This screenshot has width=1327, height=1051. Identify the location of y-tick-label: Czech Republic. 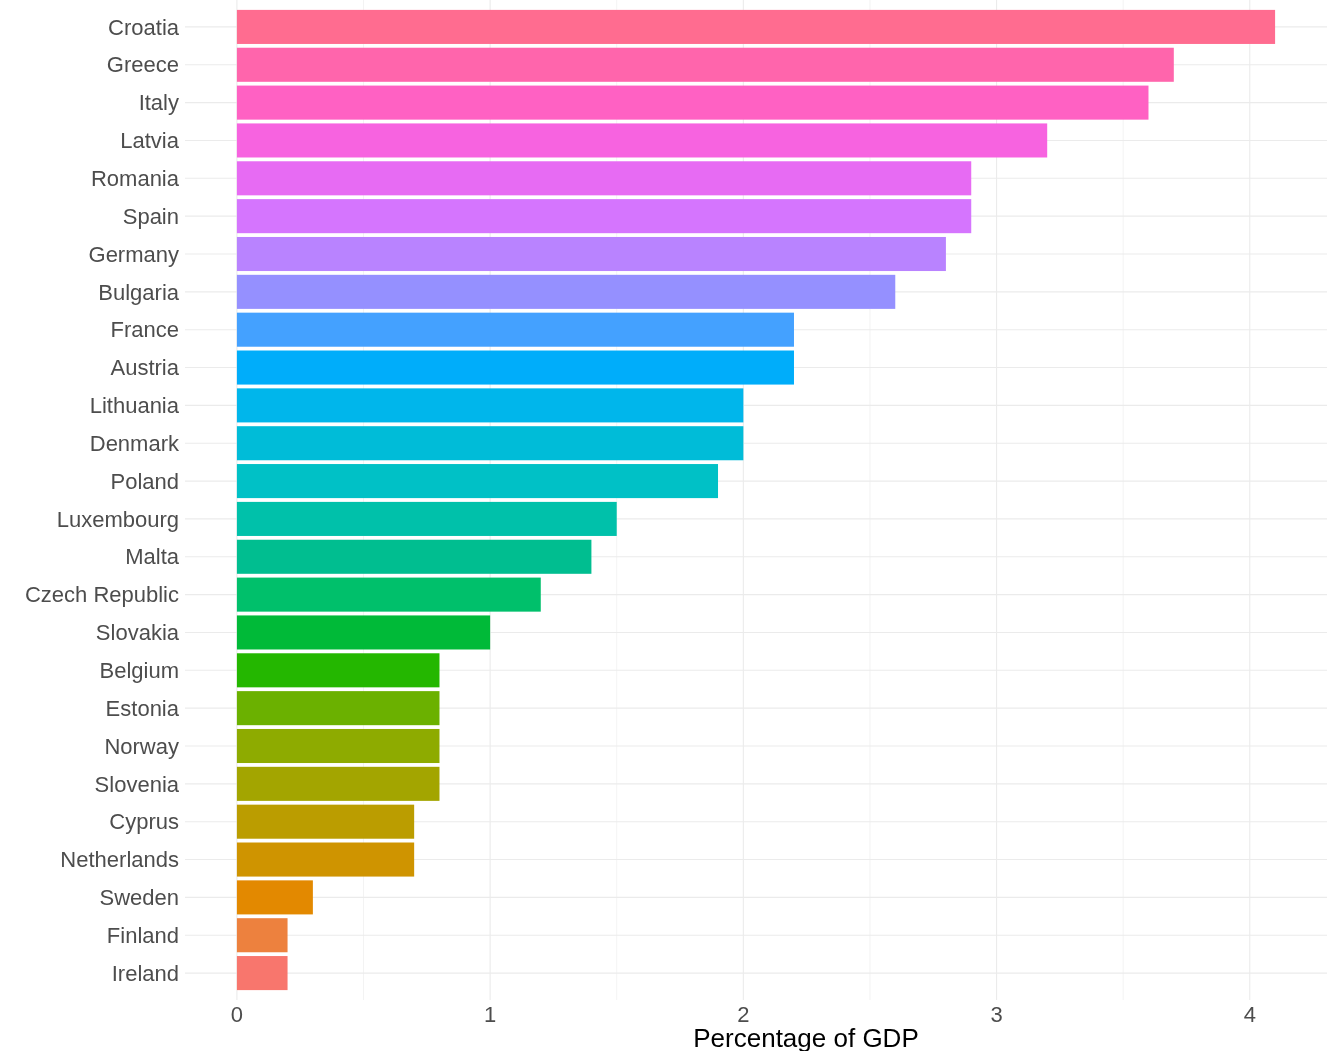
(101, 595).